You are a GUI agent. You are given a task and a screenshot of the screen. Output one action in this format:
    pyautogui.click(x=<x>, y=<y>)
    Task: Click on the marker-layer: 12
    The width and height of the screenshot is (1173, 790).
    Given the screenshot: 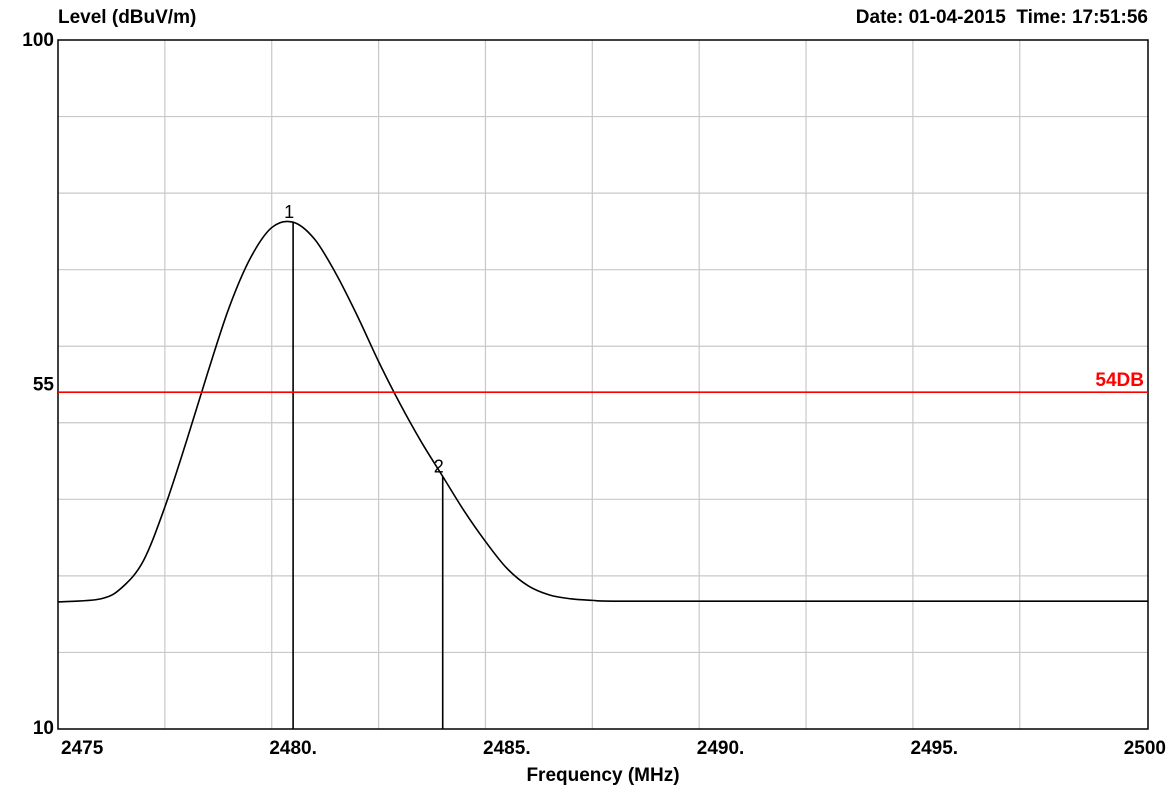 What is the action you would take?
    pyautogui.click(x=364, y=465)
    